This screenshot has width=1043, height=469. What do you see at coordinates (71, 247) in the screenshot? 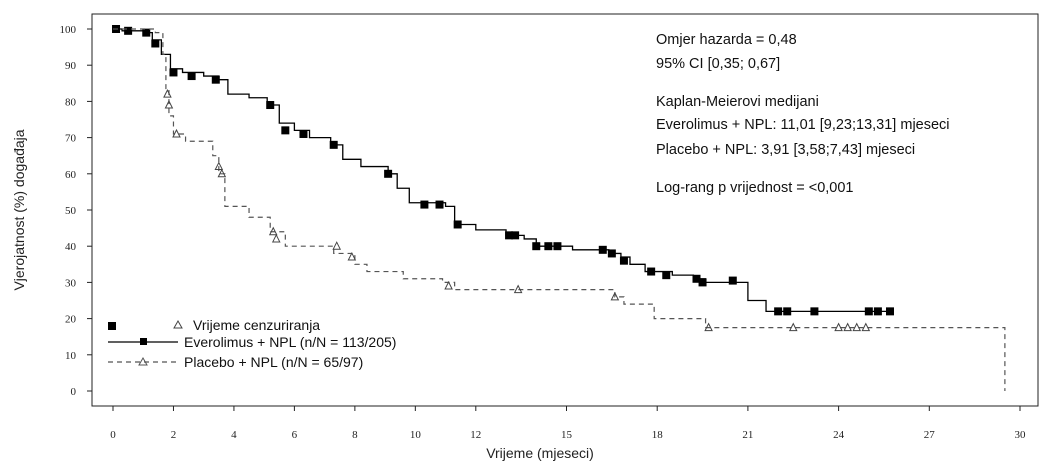
I see `y-tick-label: 40` at bounding box center [71, 247].